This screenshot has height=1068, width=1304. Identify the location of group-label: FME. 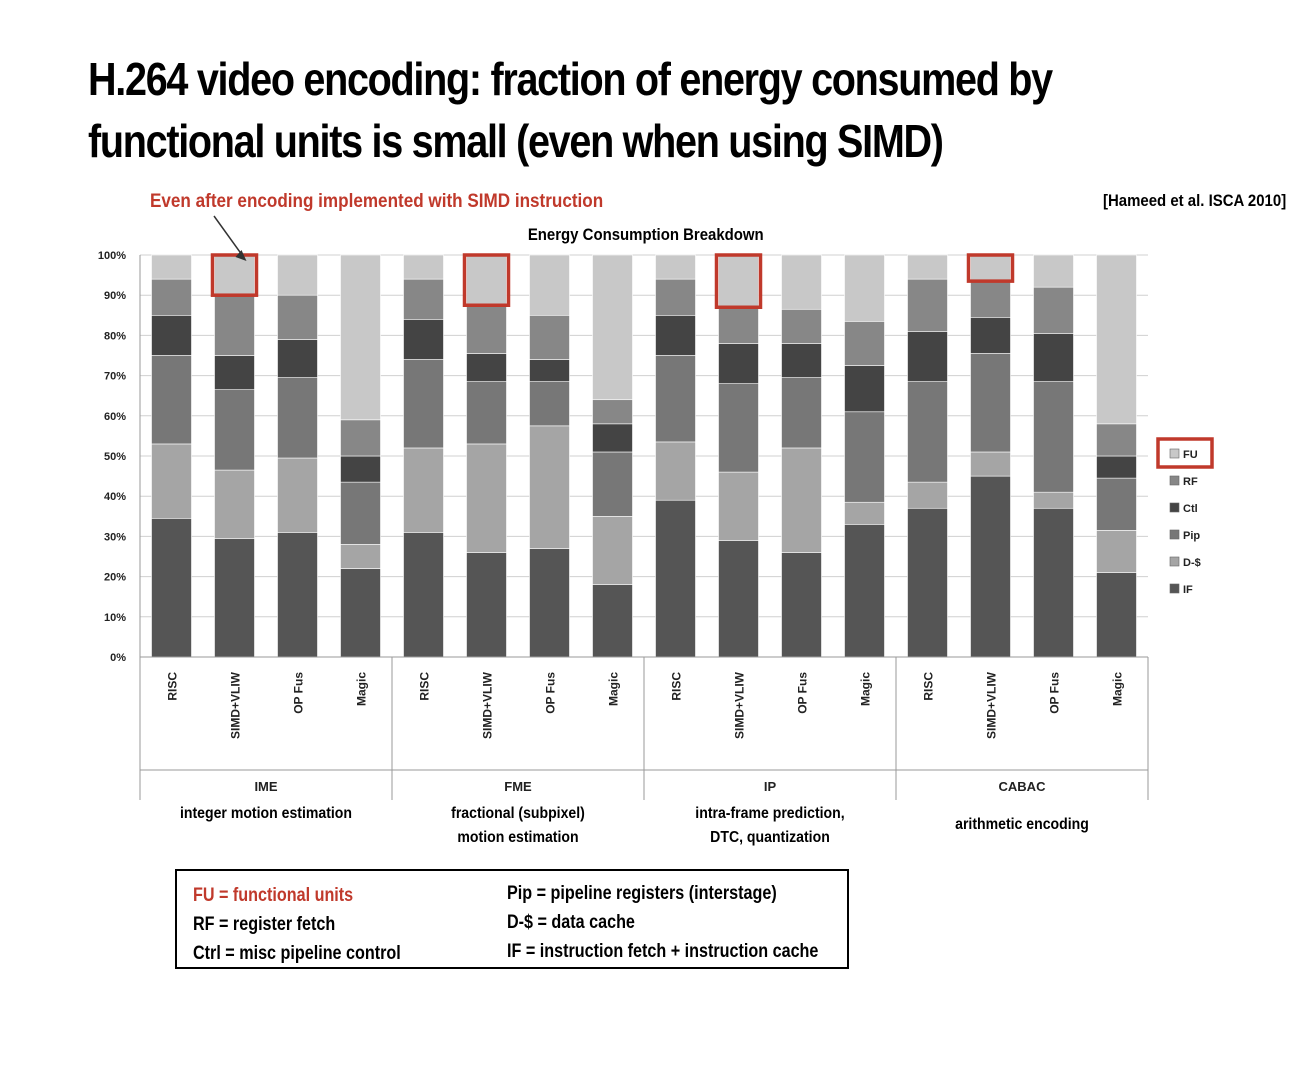
(518, 786).